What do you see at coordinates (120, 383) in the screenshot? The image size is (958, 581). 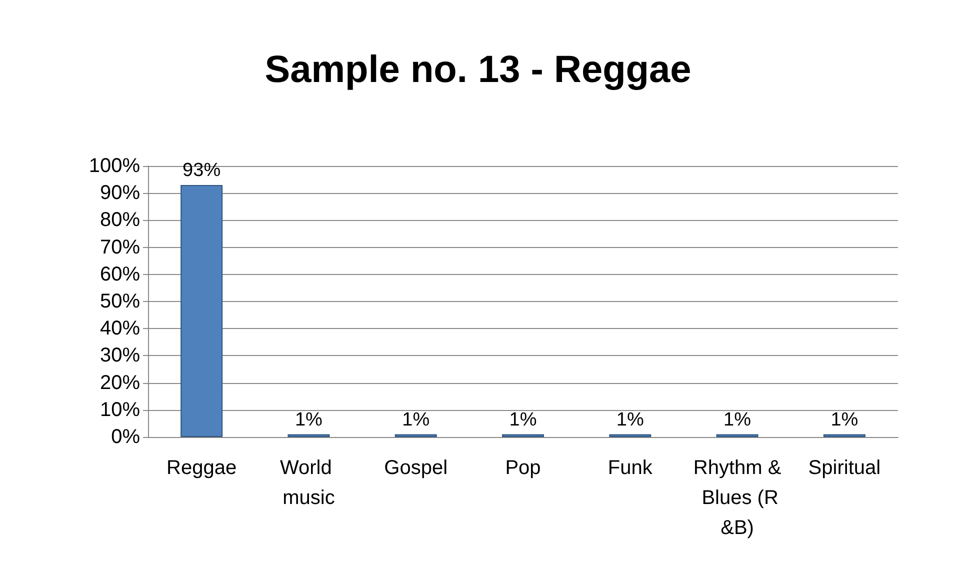 I see `y-tick-label: 20%` at bounding box center [120, 383].